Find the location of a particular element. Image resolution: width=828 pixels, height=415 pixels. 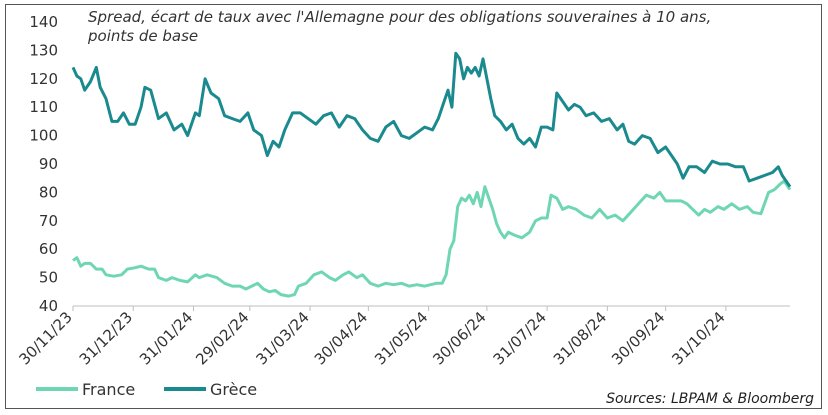

y-tick-label: 70 is located at coordinates (48, 221).